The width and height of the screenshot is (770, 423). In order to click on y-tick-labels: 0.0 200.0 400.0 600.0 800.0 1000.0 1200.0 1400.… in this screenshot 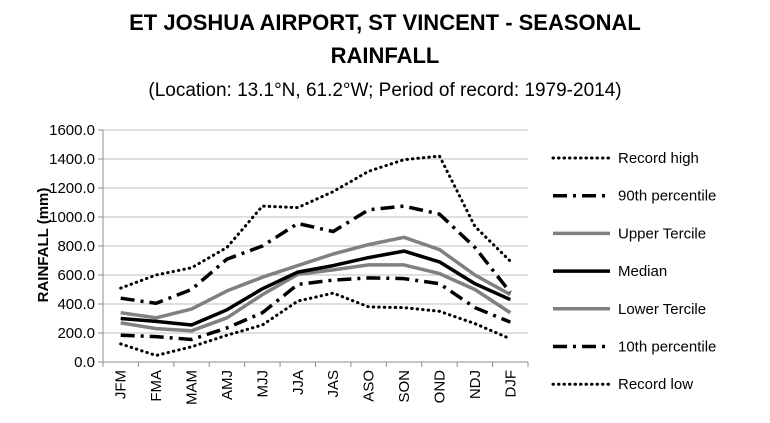, I will do `click(72, 246)`.